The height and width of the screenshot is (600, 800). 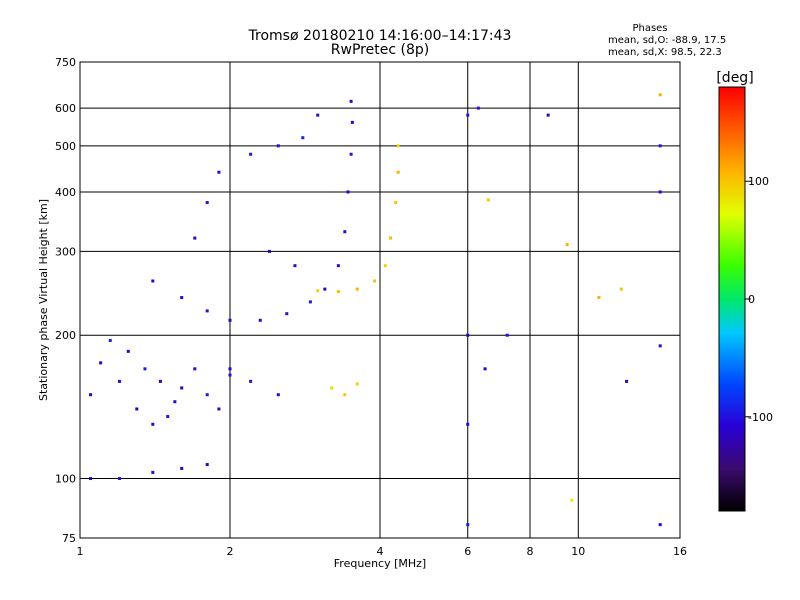 I want to click on colorbar, so click(x=732, y=299).